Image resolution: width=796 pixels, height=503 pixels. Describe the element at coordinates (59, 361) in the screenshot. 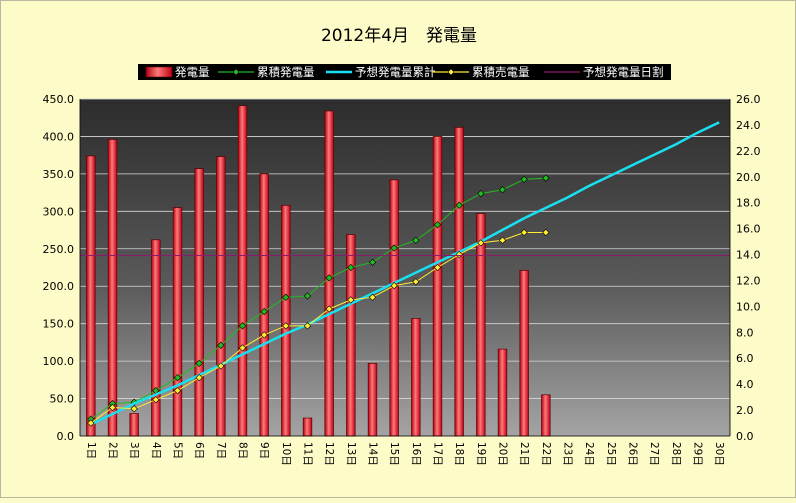

I see `y-left-tick-label: 100.0` at that location.